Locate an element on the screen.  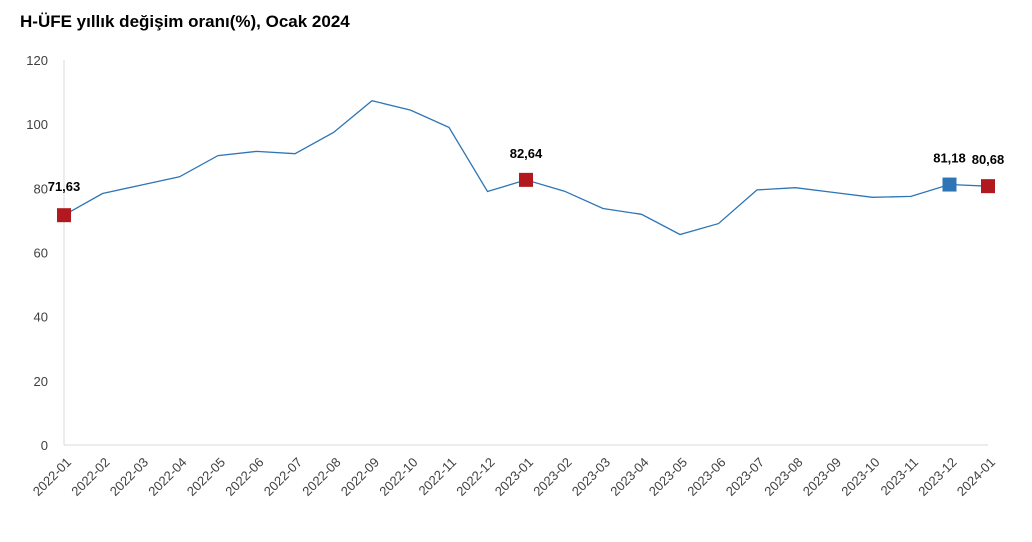
y-axis: 0 20 40 60 80 100 120 is located at coordinates (45, 253).